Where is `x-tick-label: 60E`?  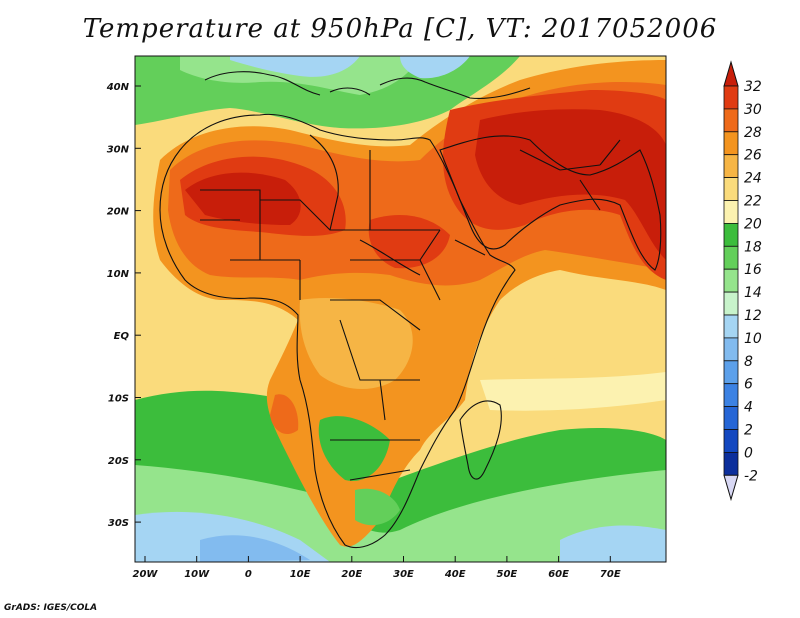 x-tick-label: 60E is located at coordinates (558, 574).